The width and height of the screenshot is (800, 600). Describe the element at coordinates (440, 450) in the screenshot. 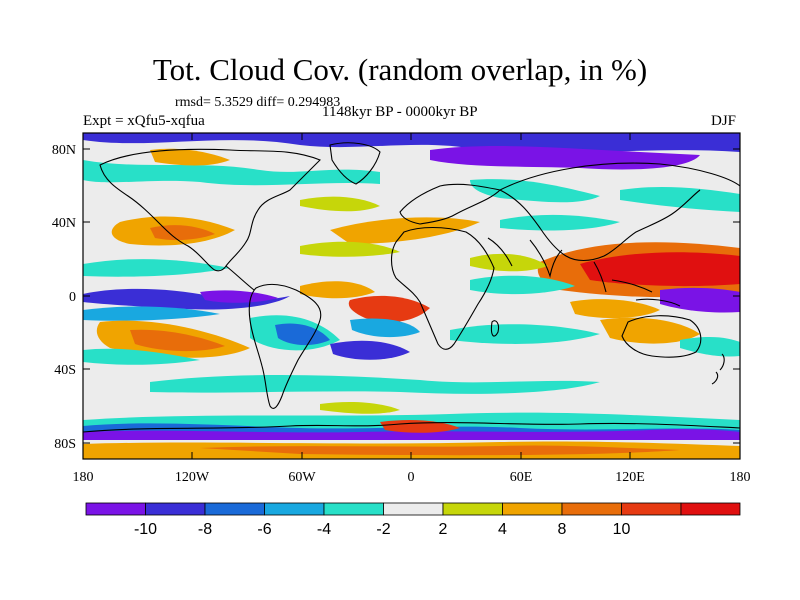

I see `antarctic-darkorange-band` at that location.